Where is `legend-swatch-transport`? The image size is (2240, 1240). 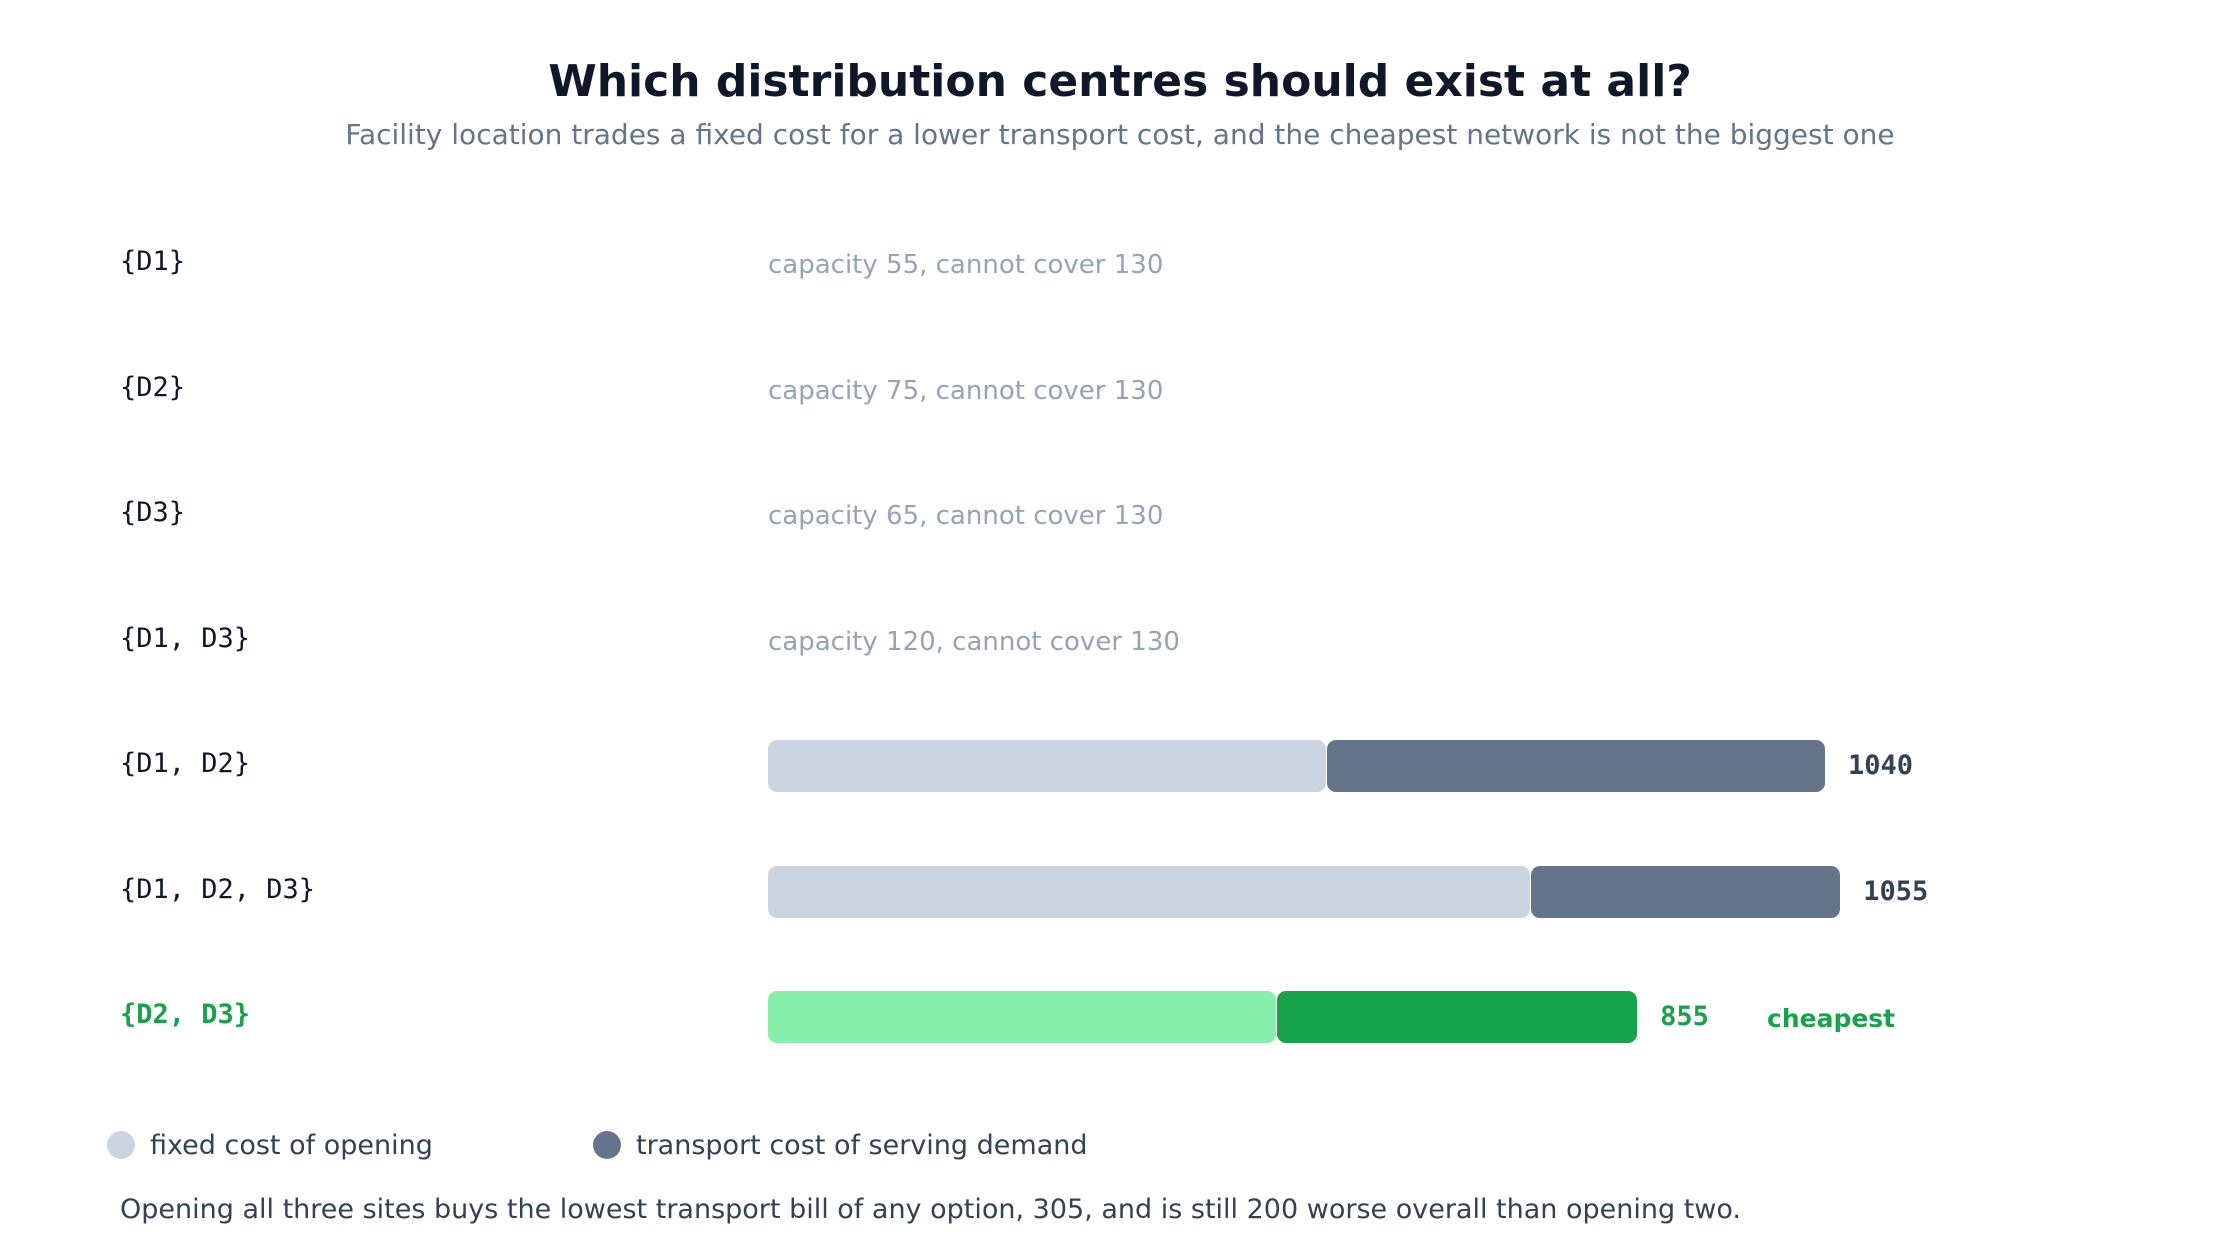
legend-swatch-transport is located at coordinates (607, 1145).